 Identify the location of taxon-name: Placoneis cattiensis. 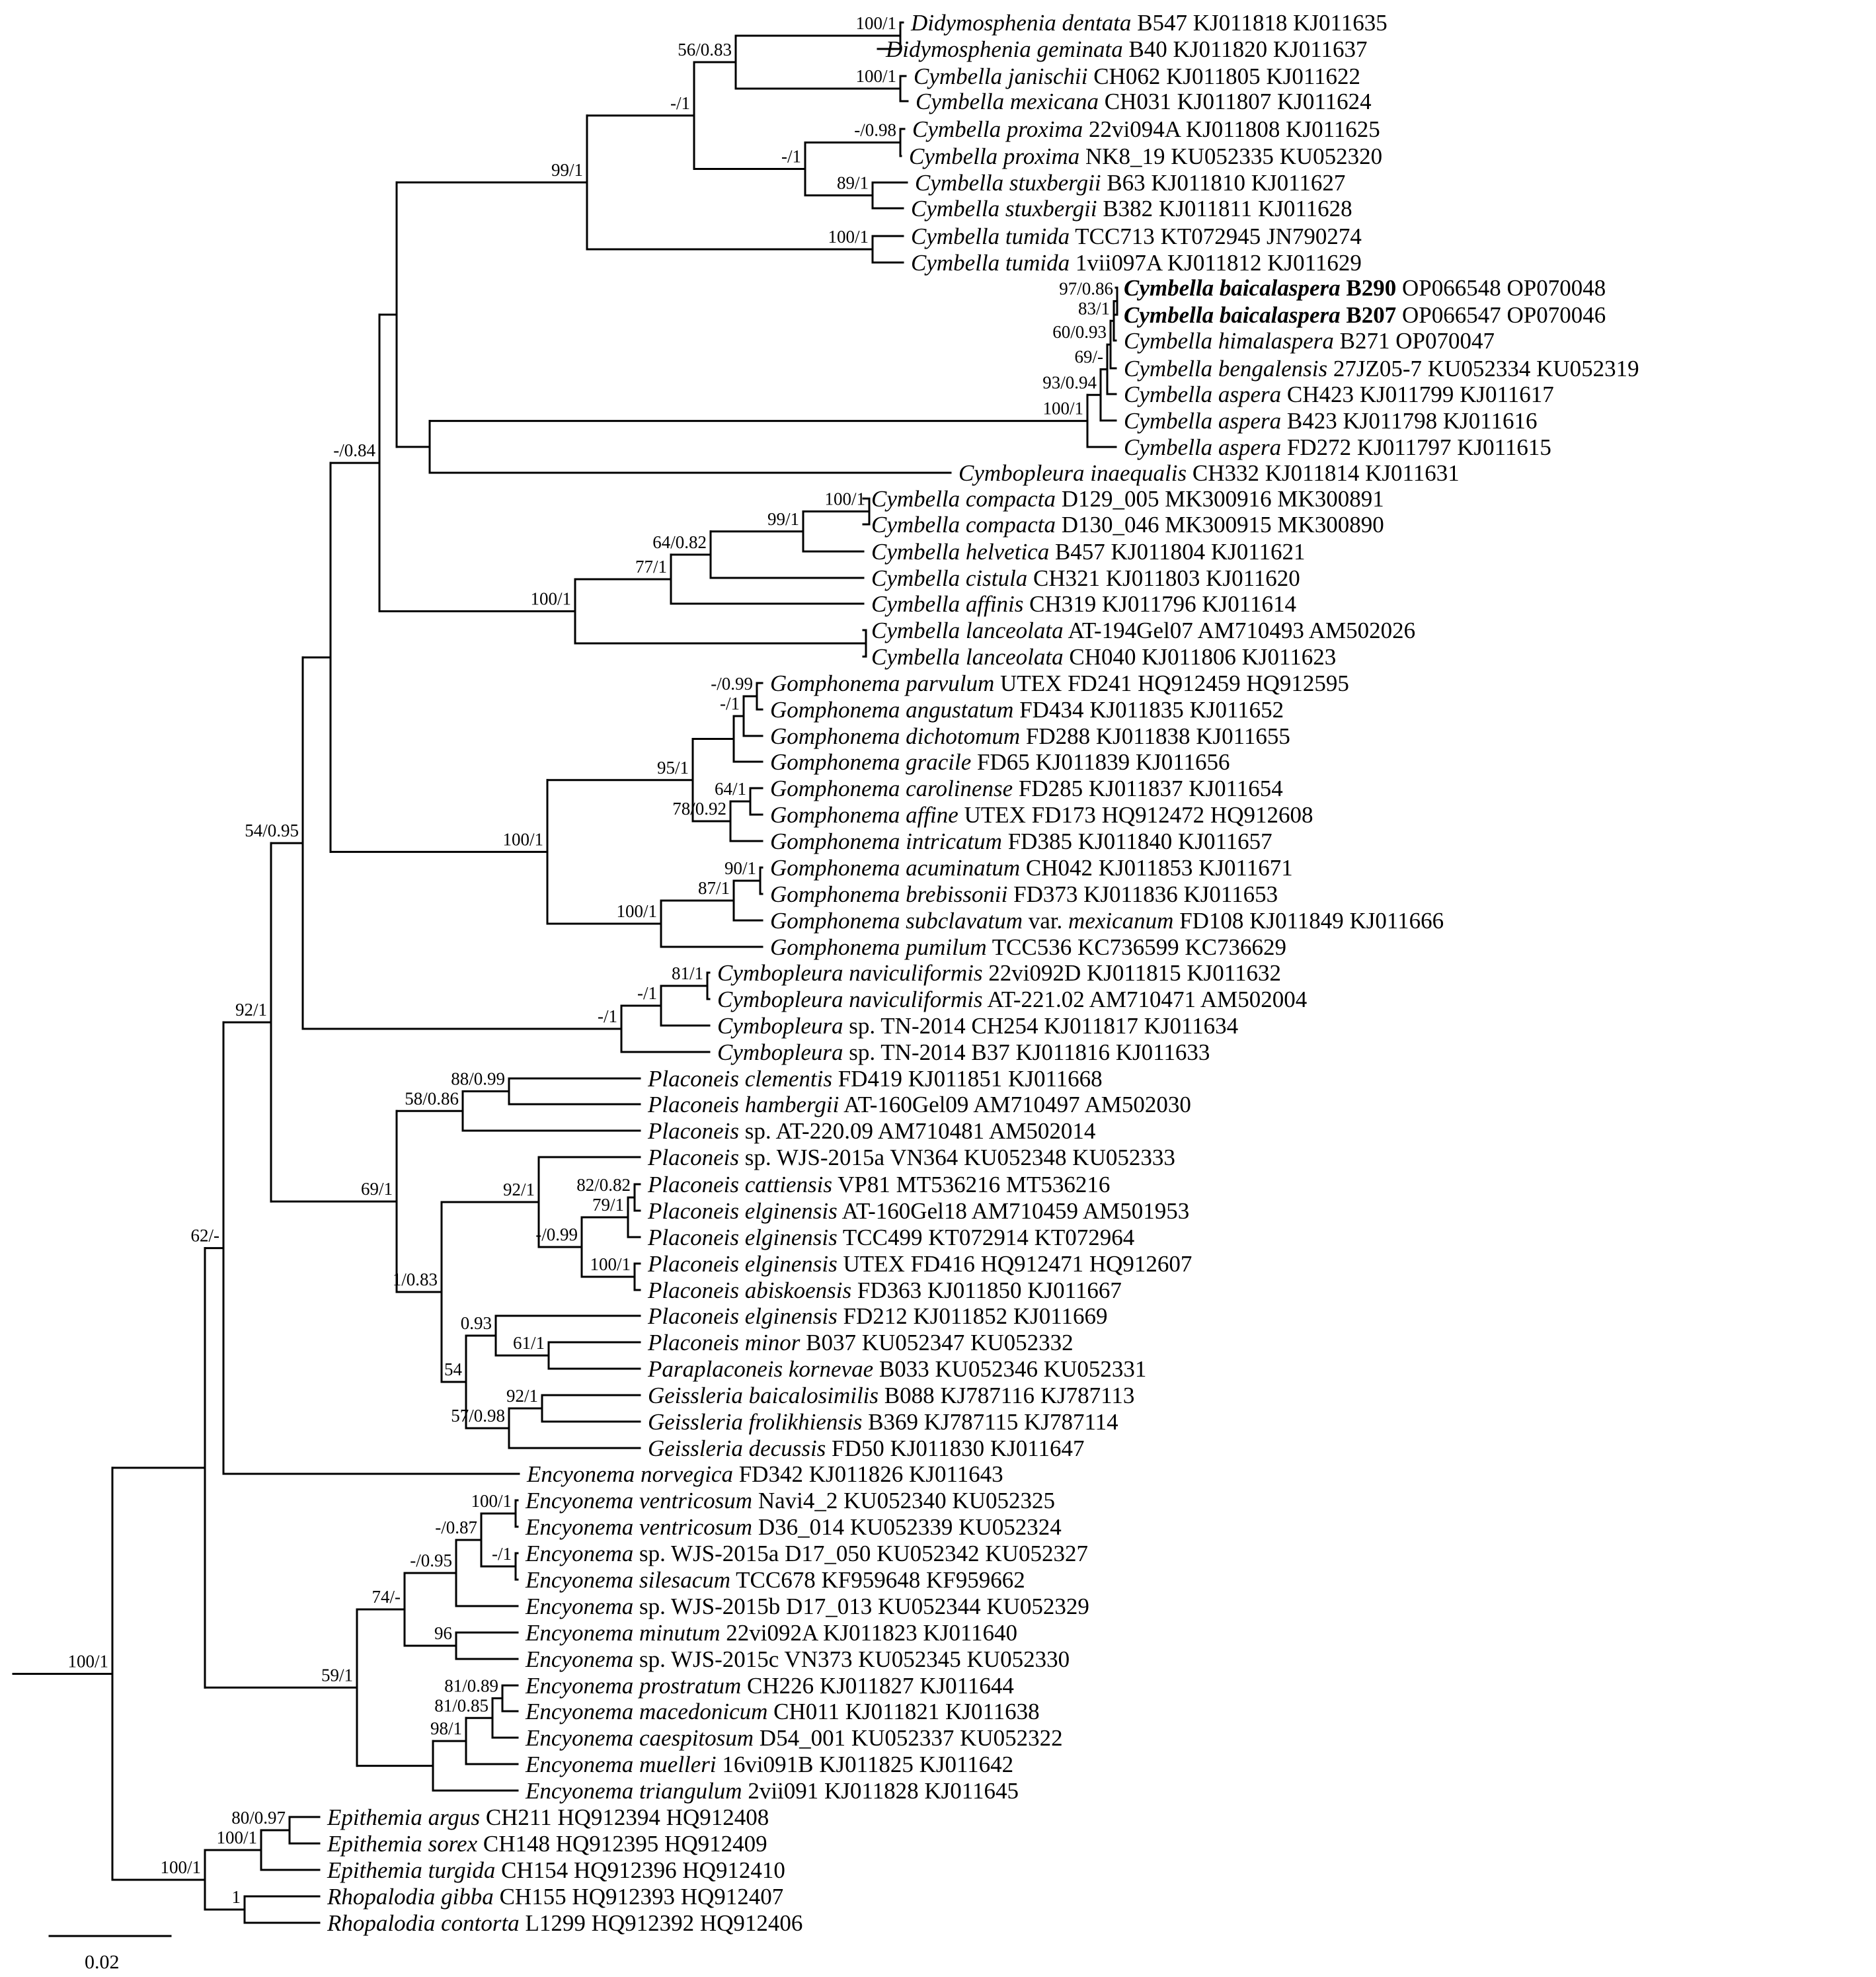
(739, 1184).